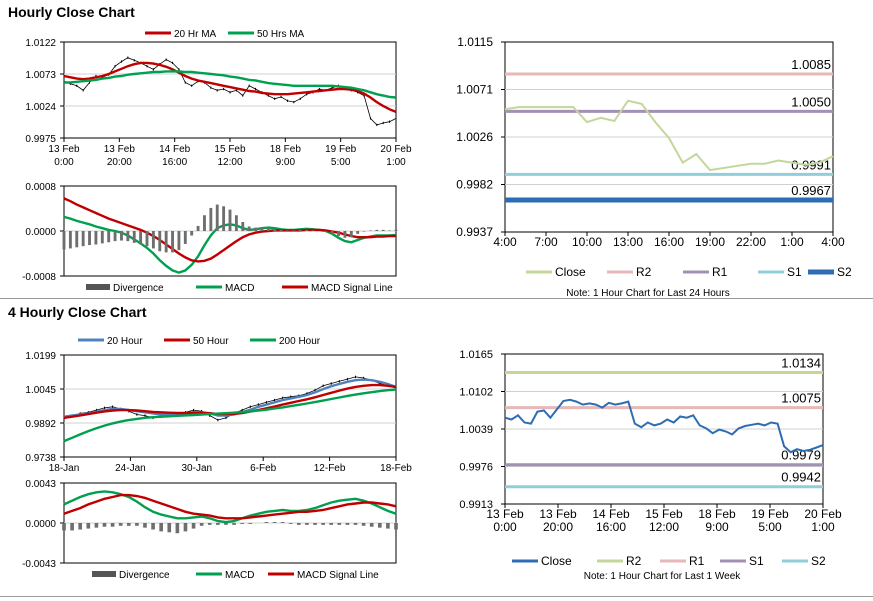  Describe the element at coordinates (717, 514) in the screenshot. I see `four_hourly_pivot-xtick-label: 18 Feb` at that location.